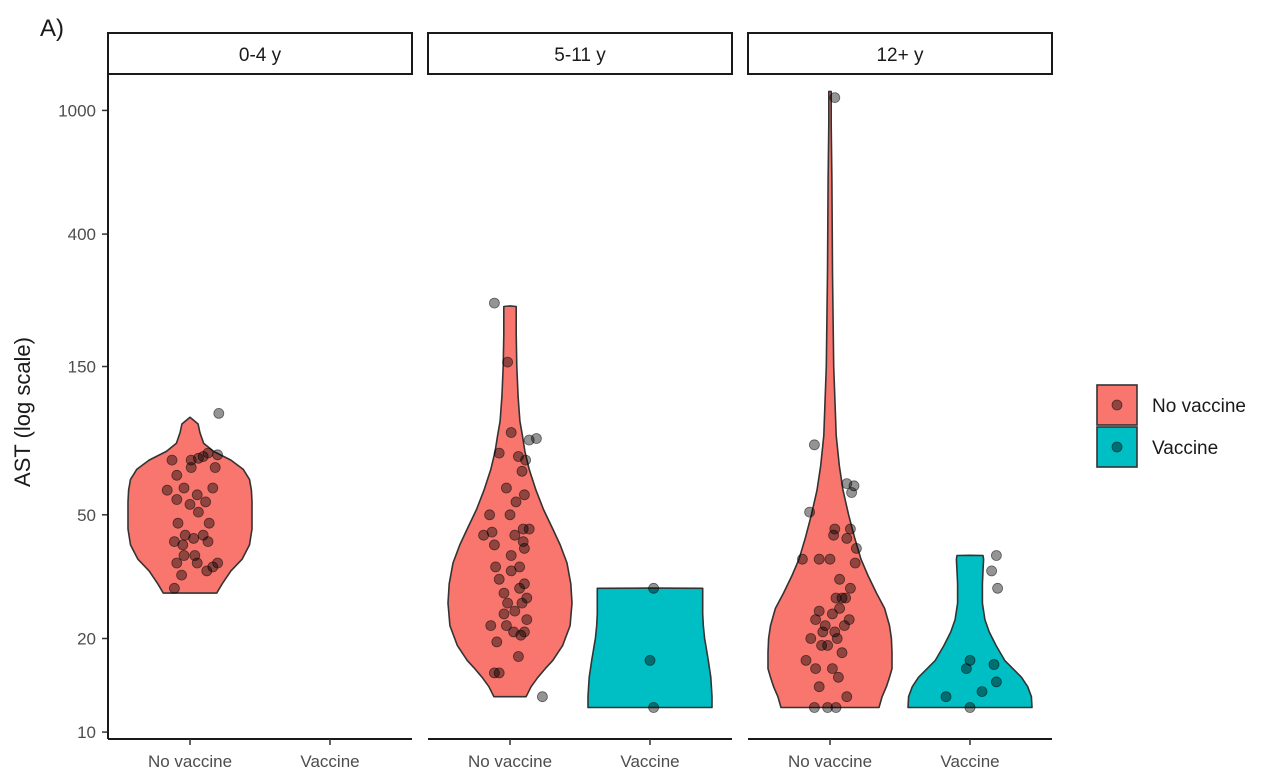 This screenshot has width=1266, height=774. I want to click on x-tick-label: Vaccine, so click(649, 761).